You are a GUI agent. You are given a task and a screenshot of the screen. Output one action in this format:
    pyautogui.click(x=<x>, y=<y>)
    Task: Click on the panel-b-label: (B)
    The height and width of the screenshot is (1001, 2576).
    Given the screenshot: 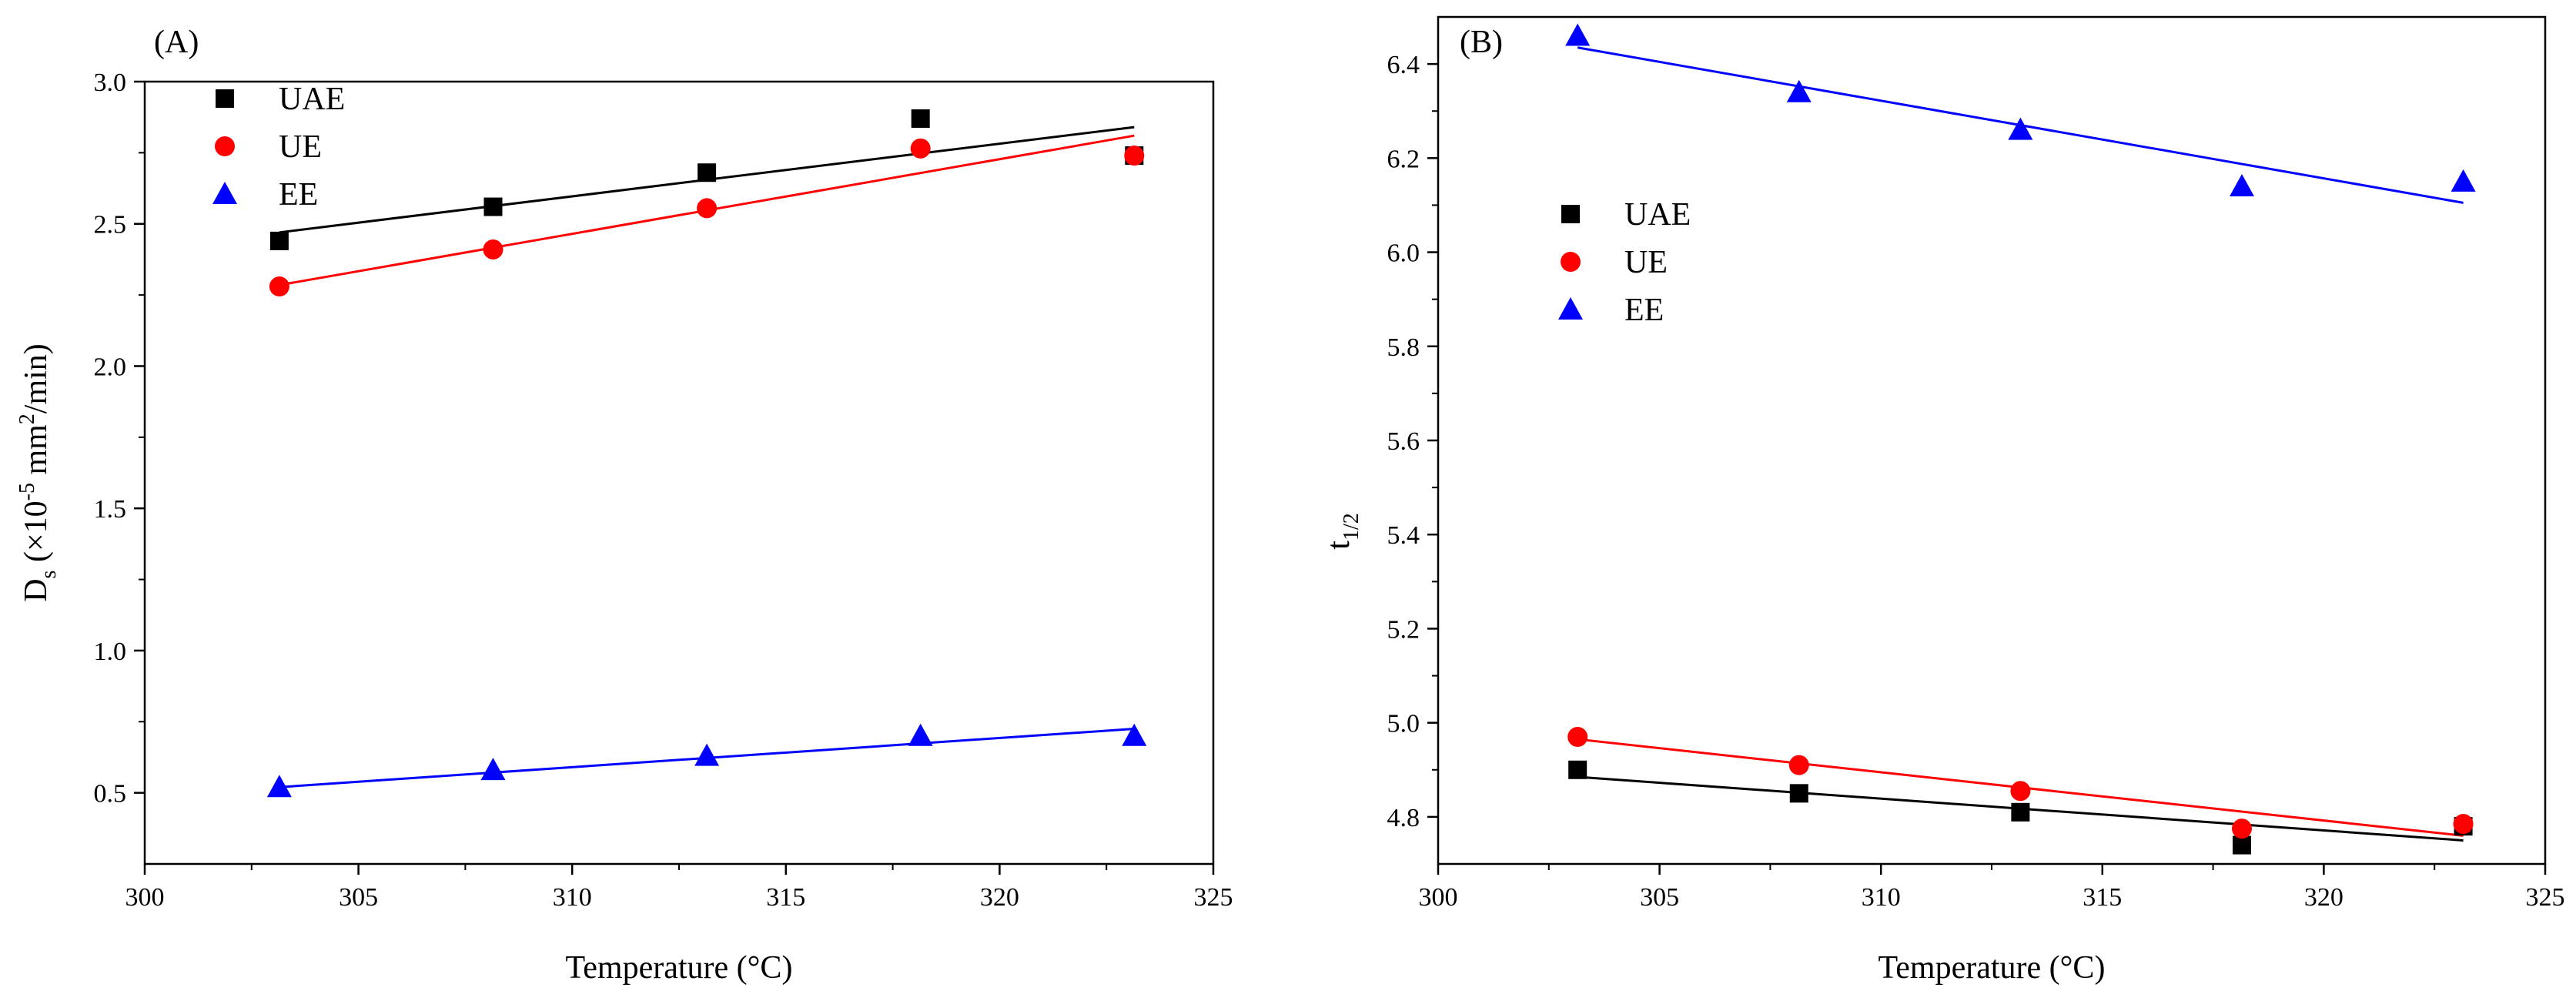 What is the action you would take?
    pyautogui.click(x=1482, y=42)
    